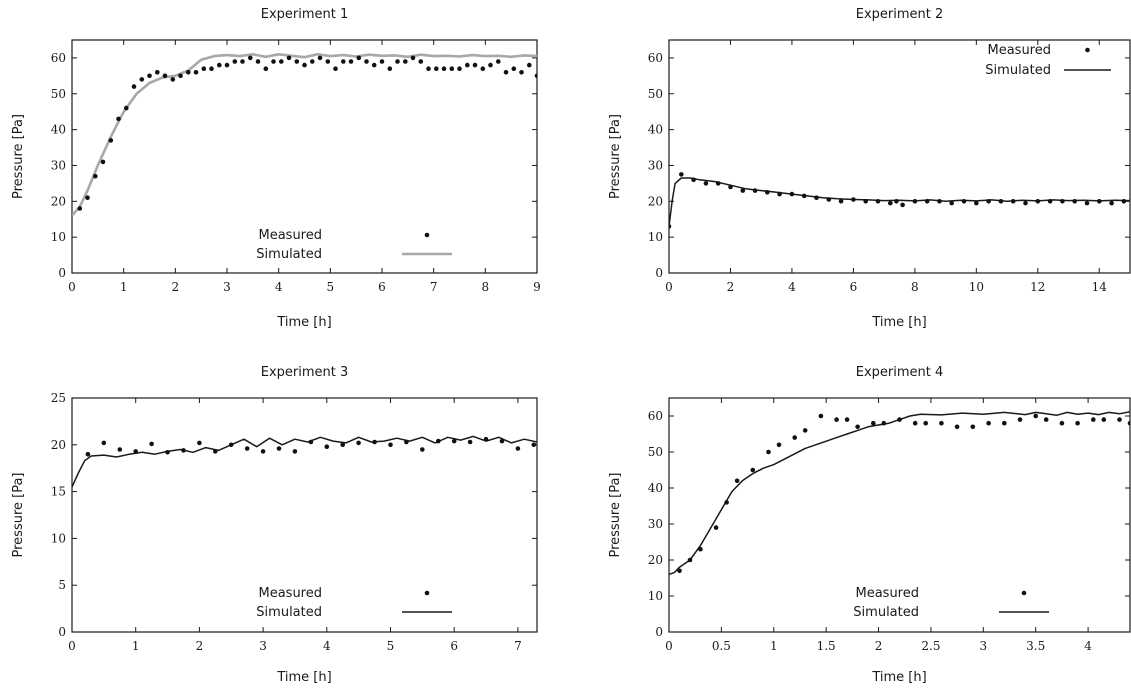 This screenshot has width=1131, height=695. What do you see at coordinates (305, 372) in the screenshot?
I see `chart-title: Experiment 3` at bounding box center [305, 372].